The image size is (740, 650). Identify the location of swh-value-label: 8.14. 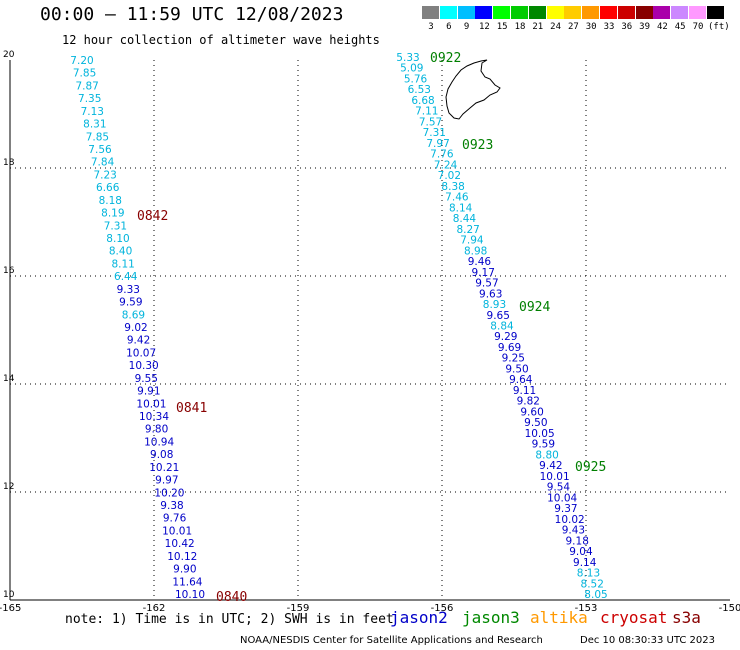
(461, 208).